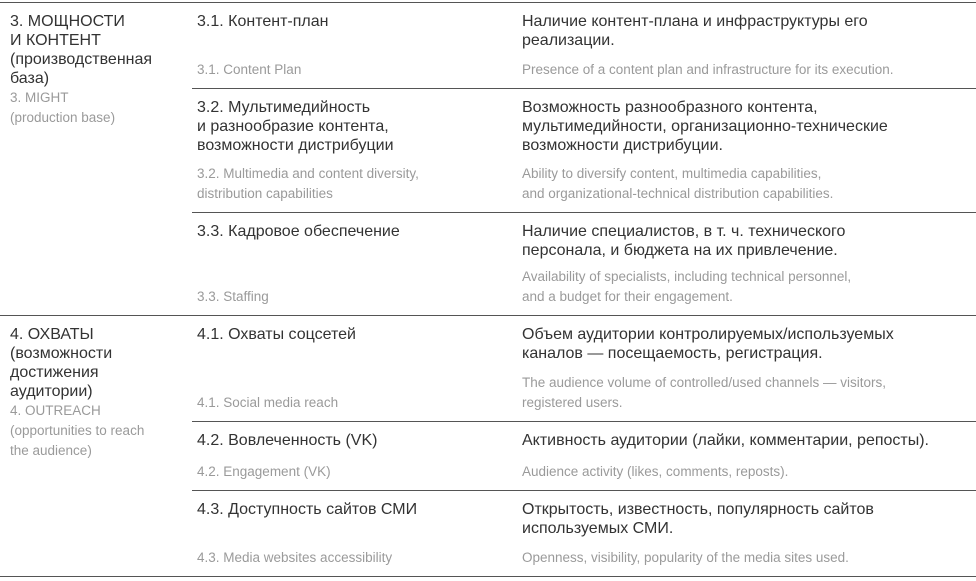 The width and height of the screenshot is (976, 581). What do you see at coordinates (264, 471) in the screenshot?
I see `criterion-name-en: 4.2. Engagement (VK)` at bounding box center [264, 471].